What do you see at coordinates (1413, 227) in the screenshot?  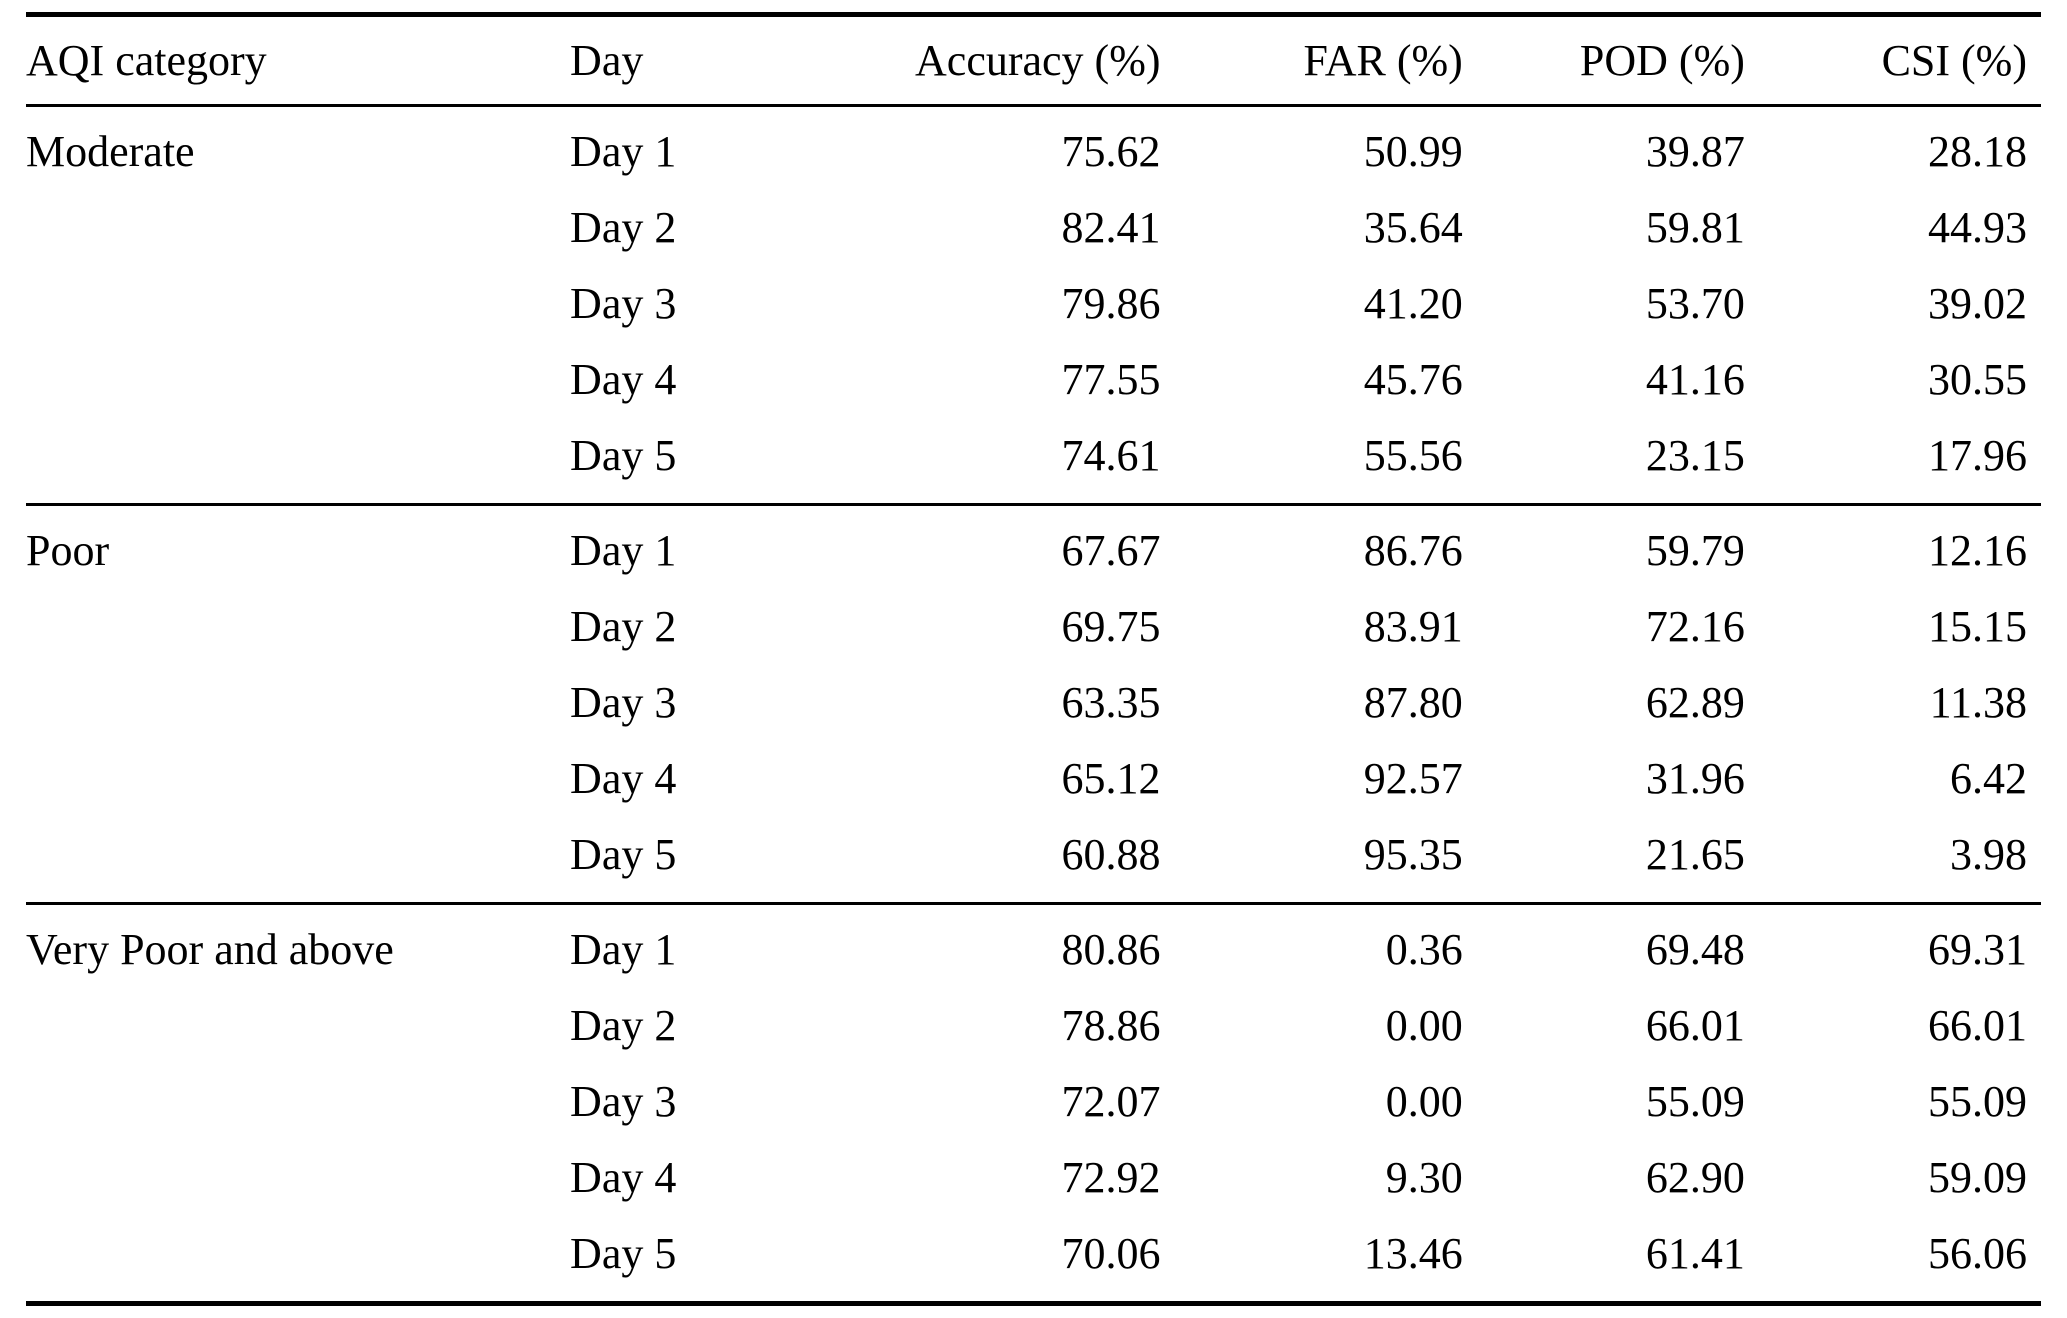 I see `far-cell: 35.64` at bounding box center [1413, 227].